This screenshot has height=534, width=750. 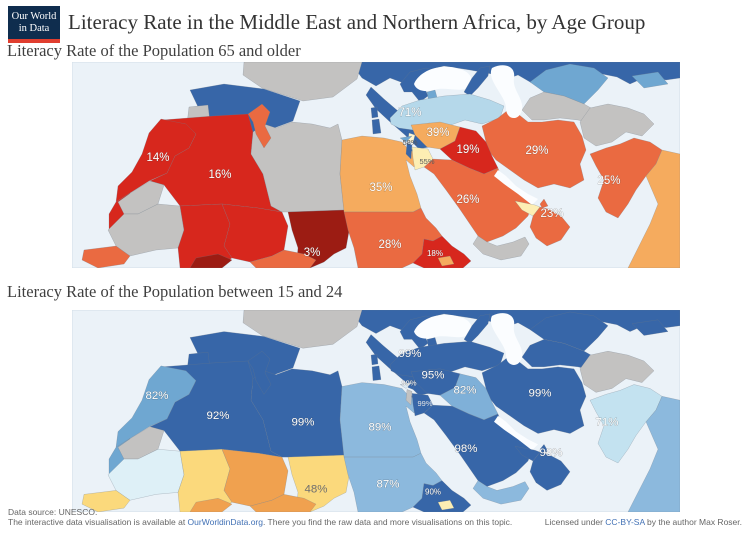 I want to click on value-label-iraq: 19%, so click(x=467, y=150).